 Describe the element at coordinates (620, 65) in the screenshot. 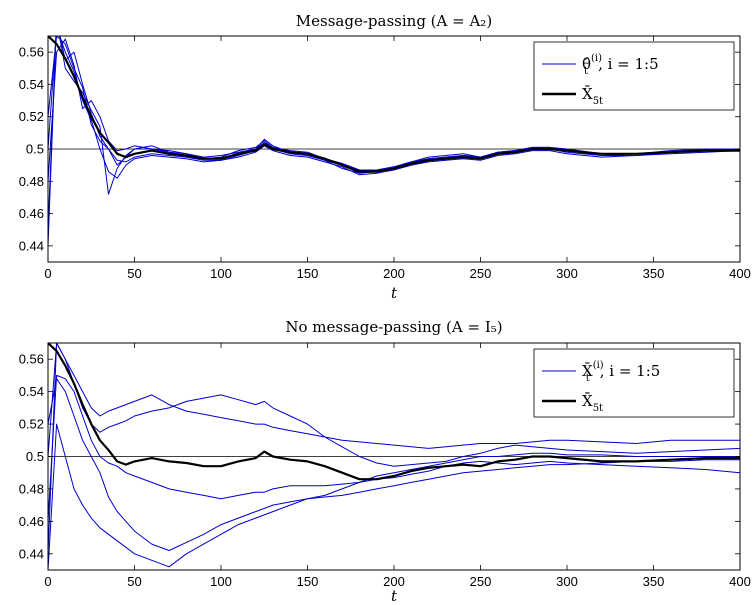

I see `legend-label: θ̂(i) t, i = 1:5` at that location.